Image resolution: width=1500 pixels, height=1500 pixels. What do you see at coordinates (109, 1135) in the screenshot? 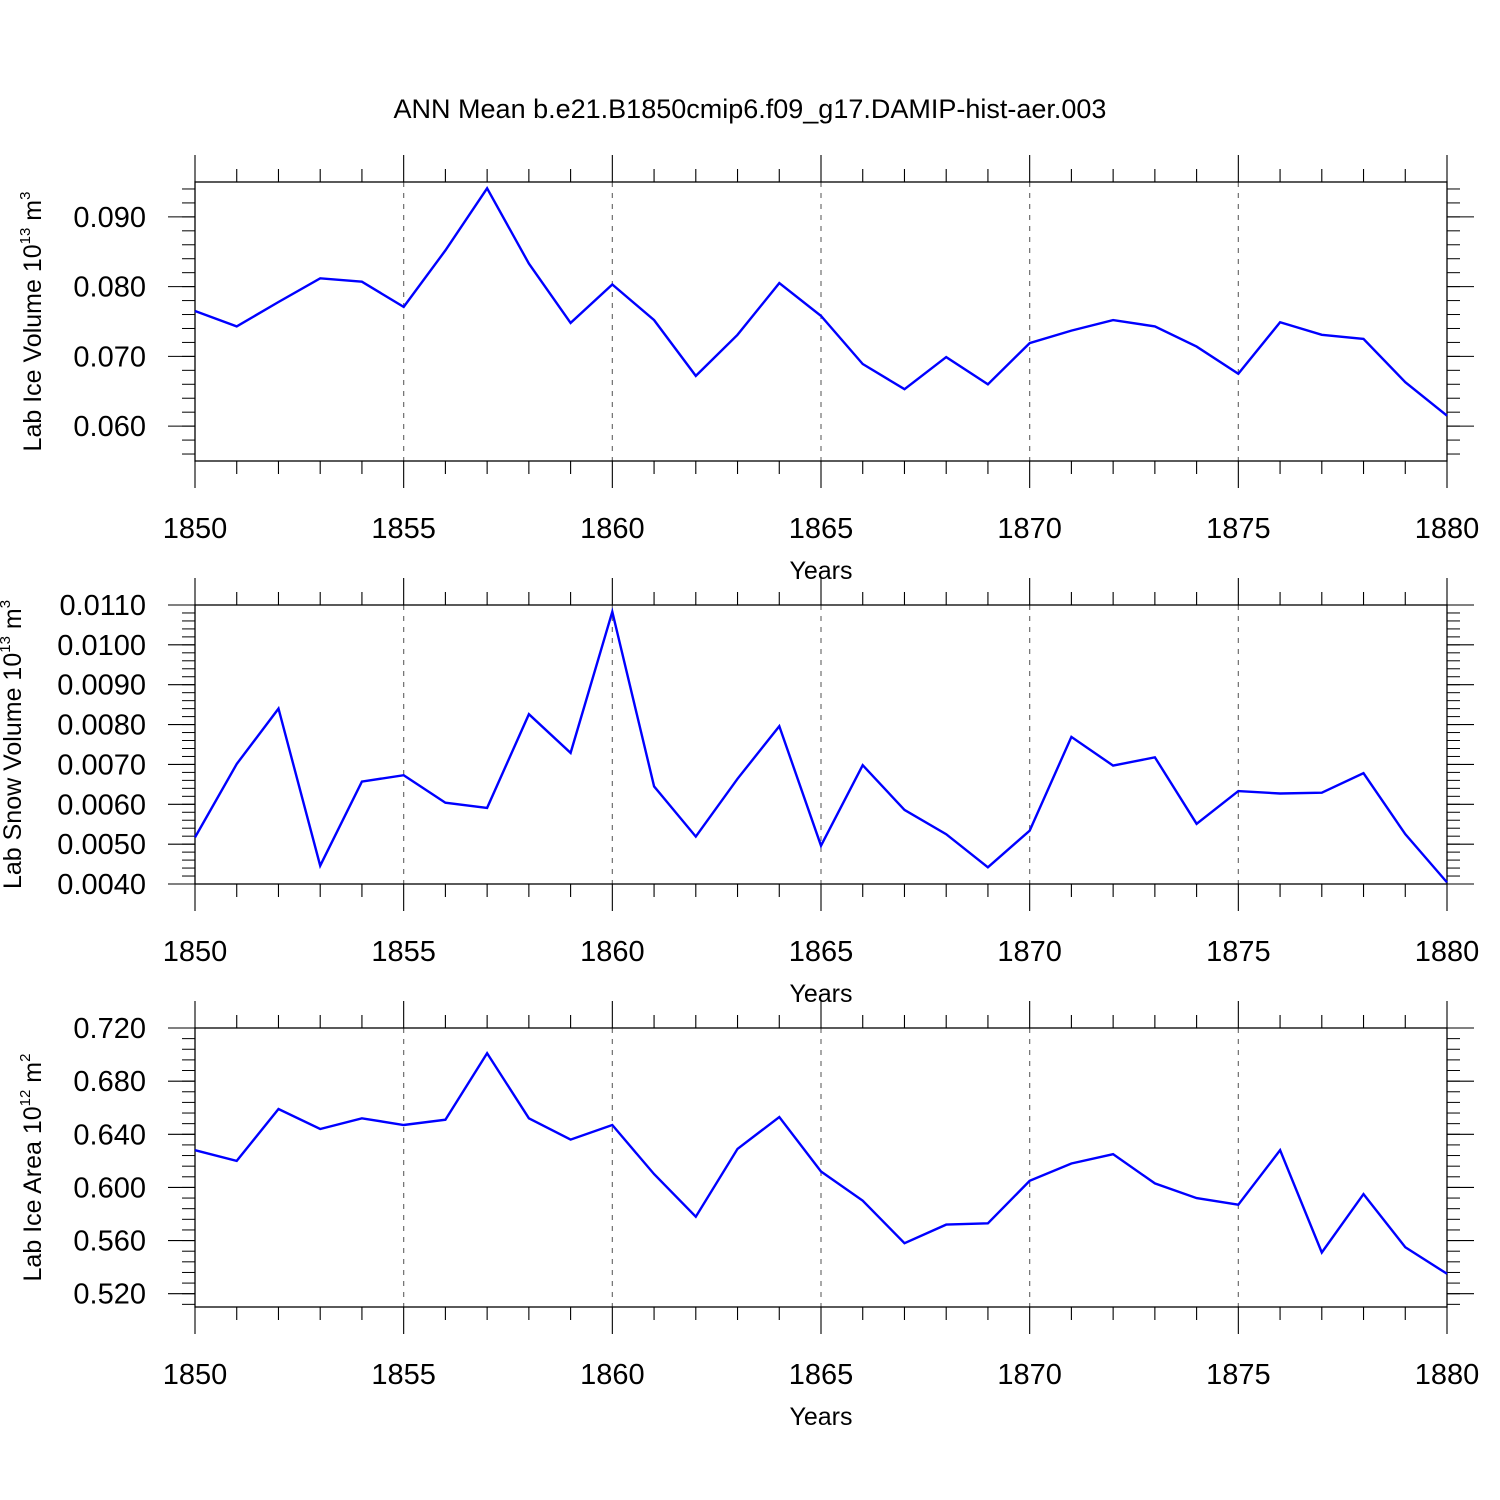
I see `y-tick-label: 0.640` at bounding box center [109, 1135].